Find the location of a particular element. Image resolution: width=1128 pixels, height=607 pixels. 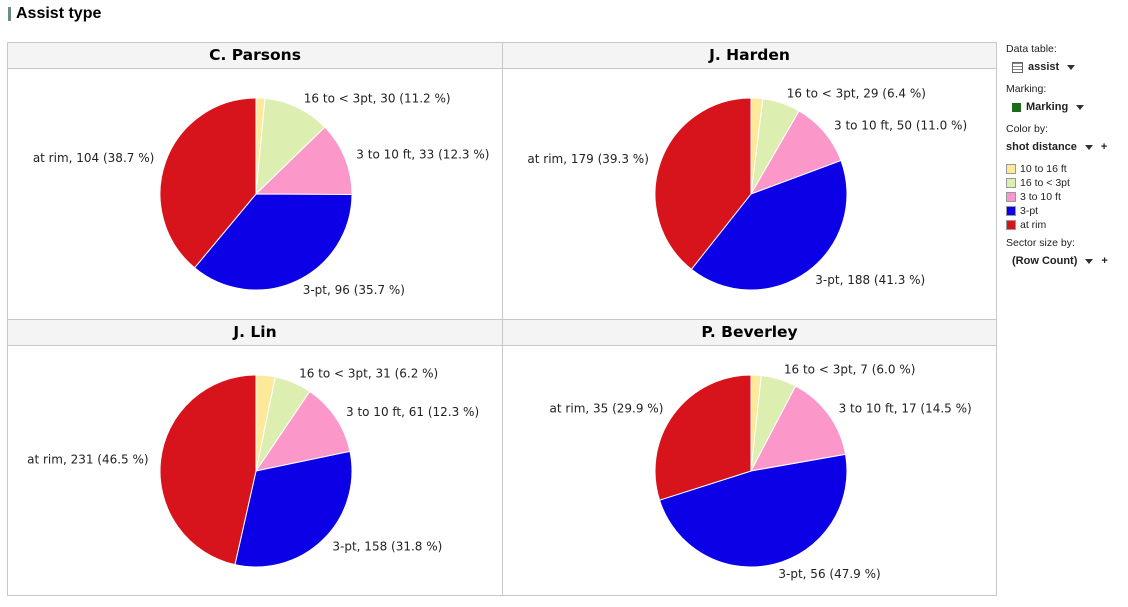

legend-item: at rim is located at coordinates (1067, 225).